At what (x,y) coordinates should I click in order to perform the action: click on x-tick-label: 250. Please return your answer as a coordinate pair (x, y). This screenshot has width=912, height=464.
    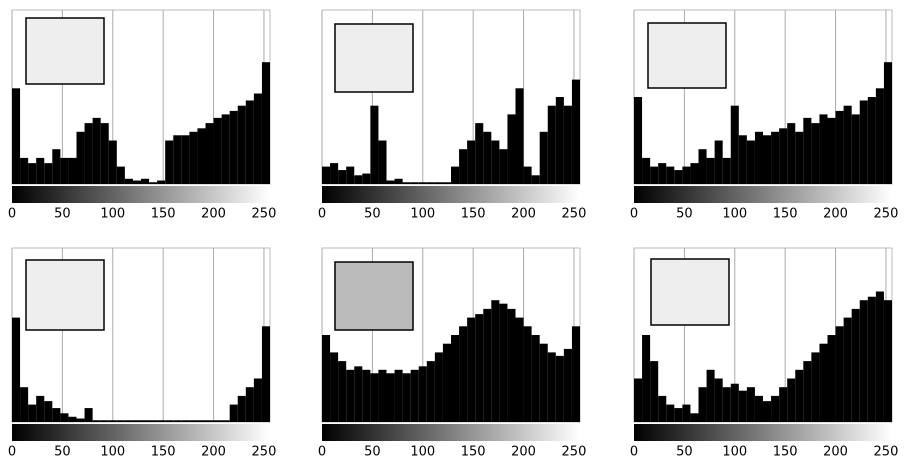
    Looking at the image, I should click on (574, 452).